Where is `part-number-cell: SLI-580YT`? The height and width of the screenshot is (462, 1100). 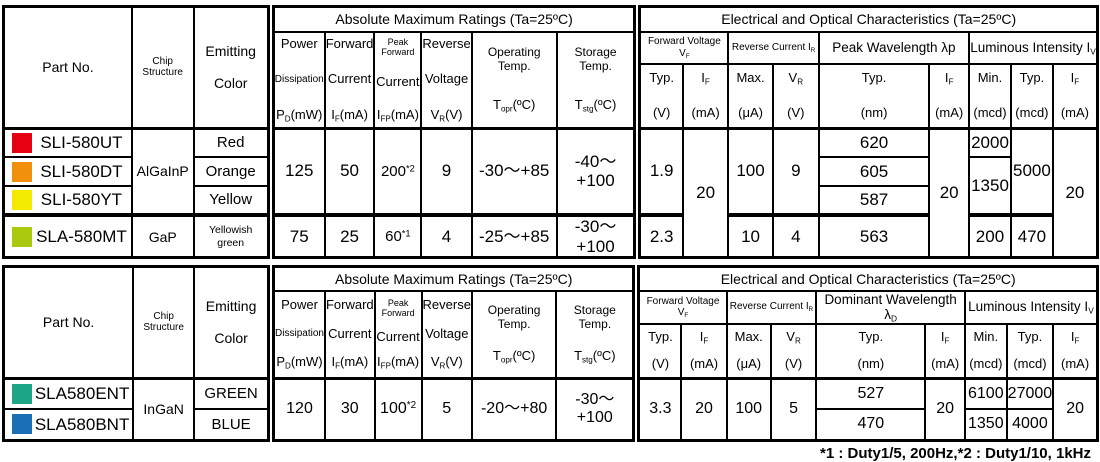 part-number-cell: SLI-580YT is located at coordinates (67, 200).